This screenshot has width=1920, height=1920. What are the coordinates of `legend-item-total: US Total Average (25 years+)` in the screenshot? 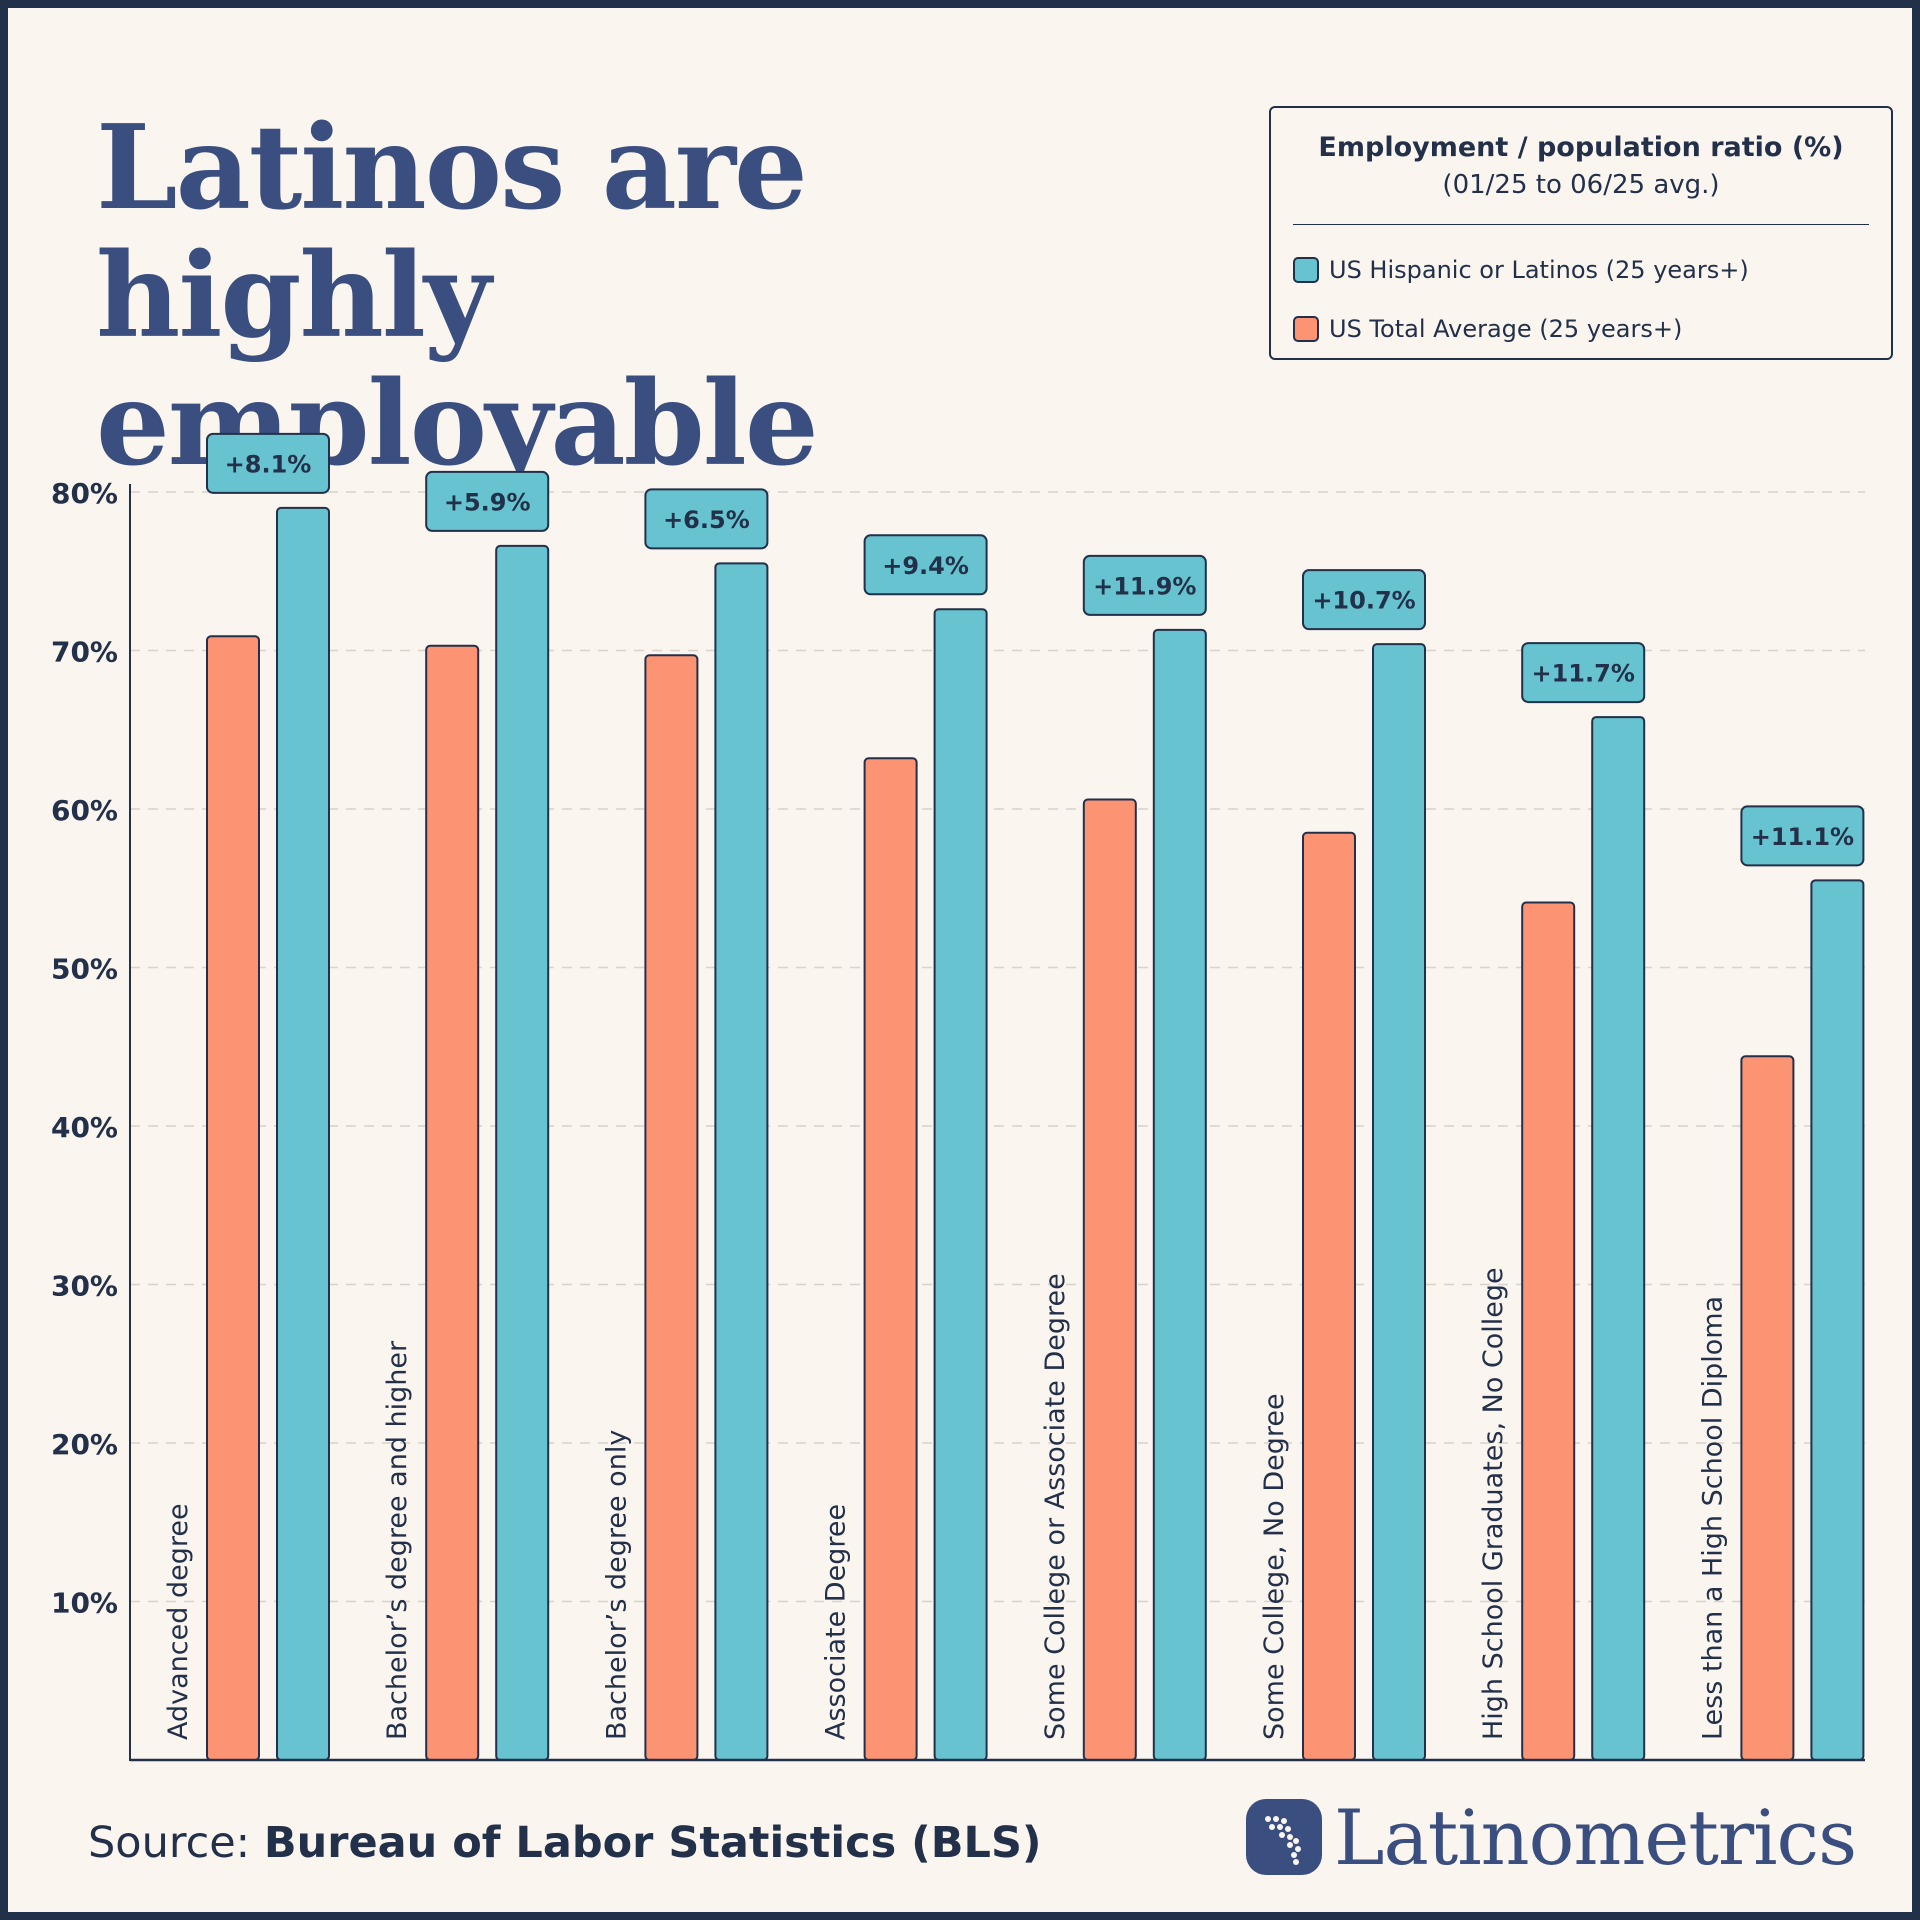 It's located at (1487, 329).